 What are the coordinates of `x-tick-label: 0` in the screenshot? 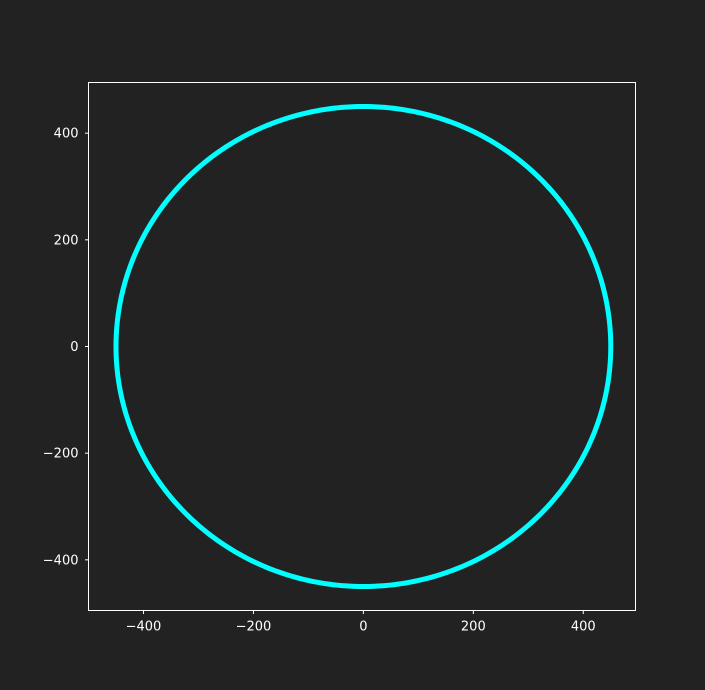 It's located at (363, 627).